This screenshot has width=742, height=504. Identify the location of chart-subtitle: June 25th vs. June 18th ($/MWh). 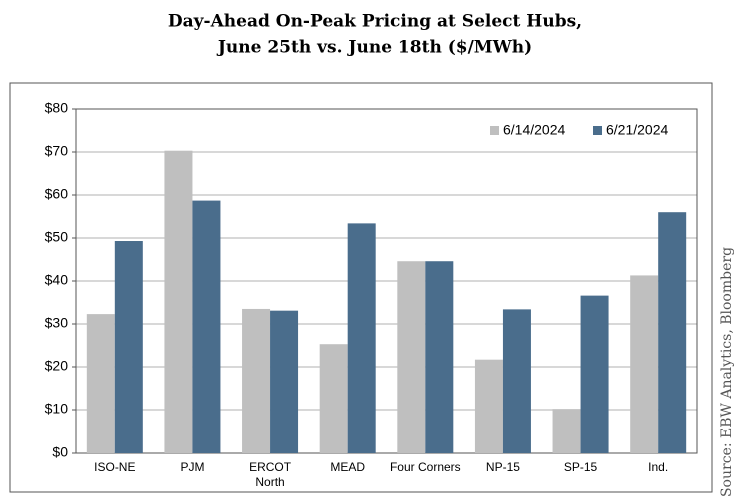
(374, 48).